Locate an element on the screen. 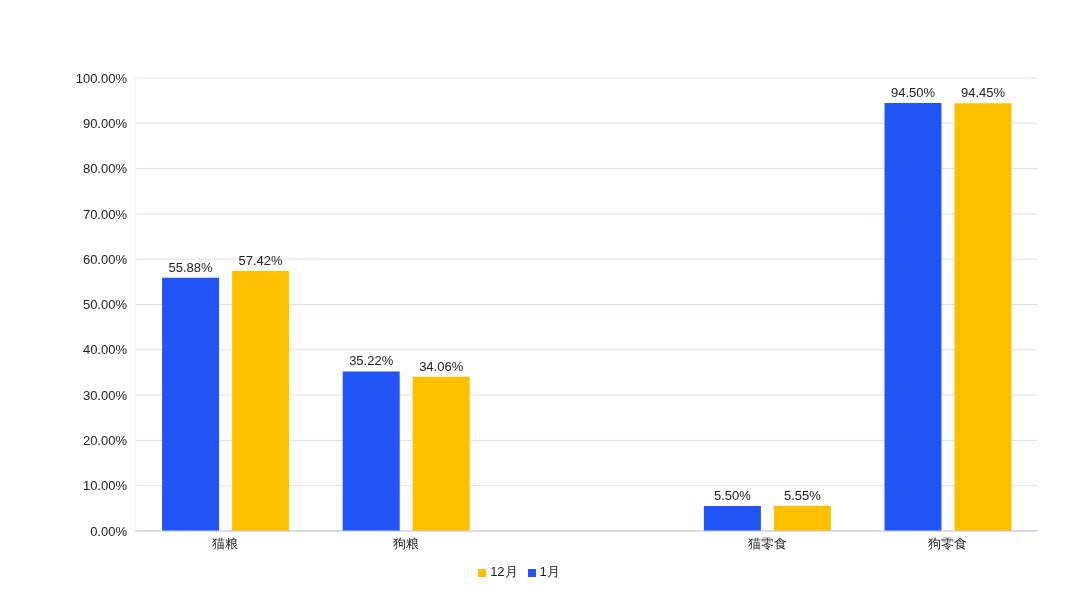  data-label: 57.42% is located at coordinates (261, 260).